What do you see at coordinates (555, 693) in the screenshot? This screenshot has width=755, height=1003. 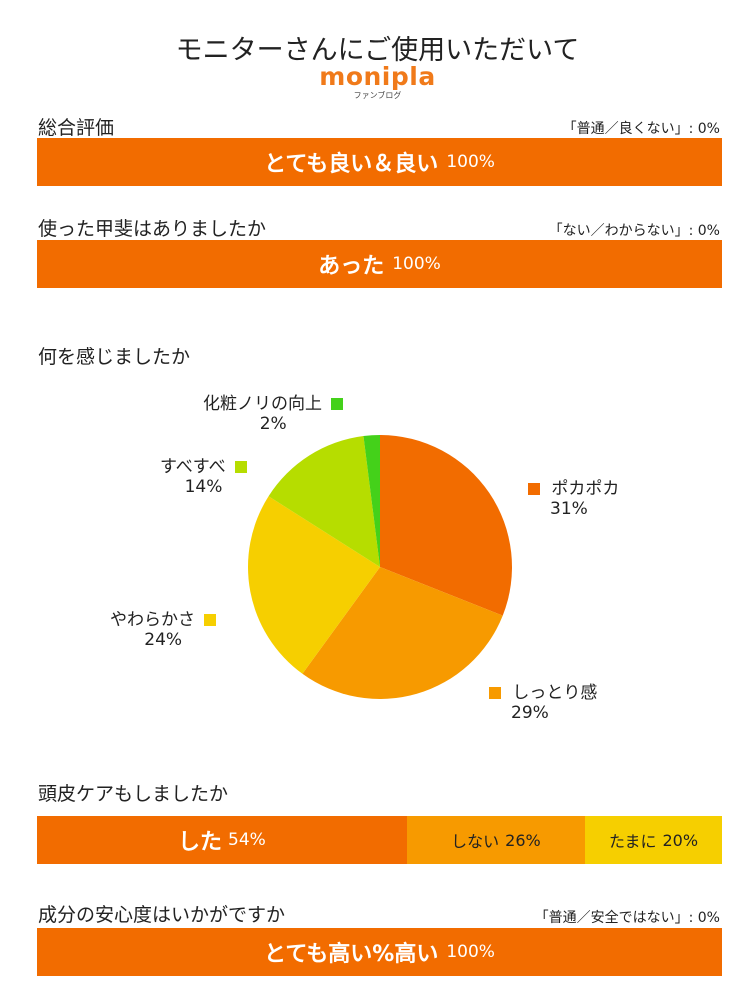 I see `pie-label-shittori-text: しっとり感` at bounding box center [555, 693].